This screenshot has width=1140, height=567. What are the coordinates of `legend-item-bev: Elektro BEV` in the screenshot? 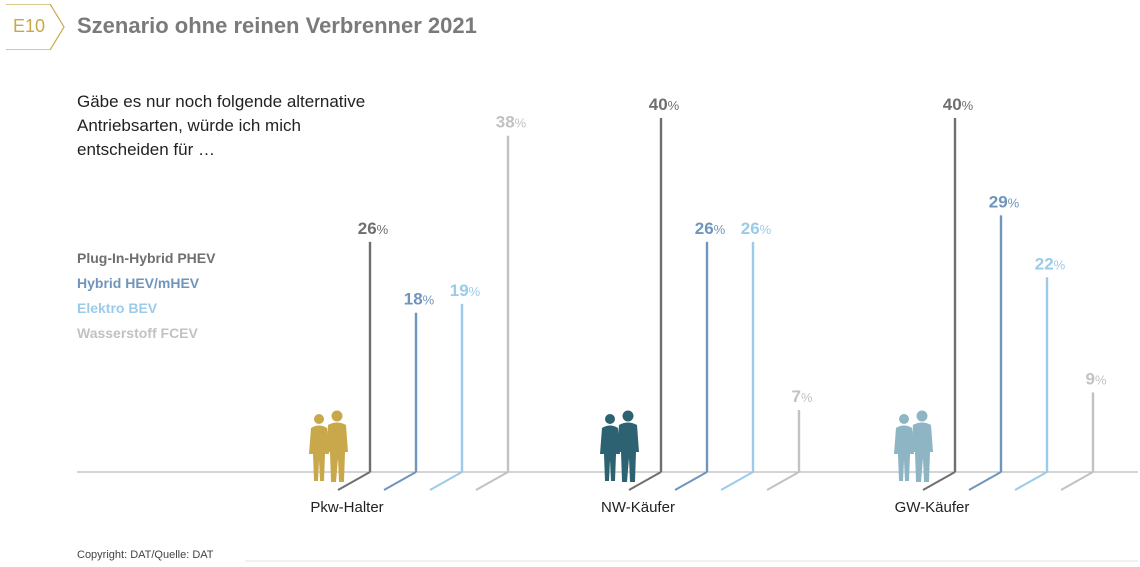 It's located at (146, 308).